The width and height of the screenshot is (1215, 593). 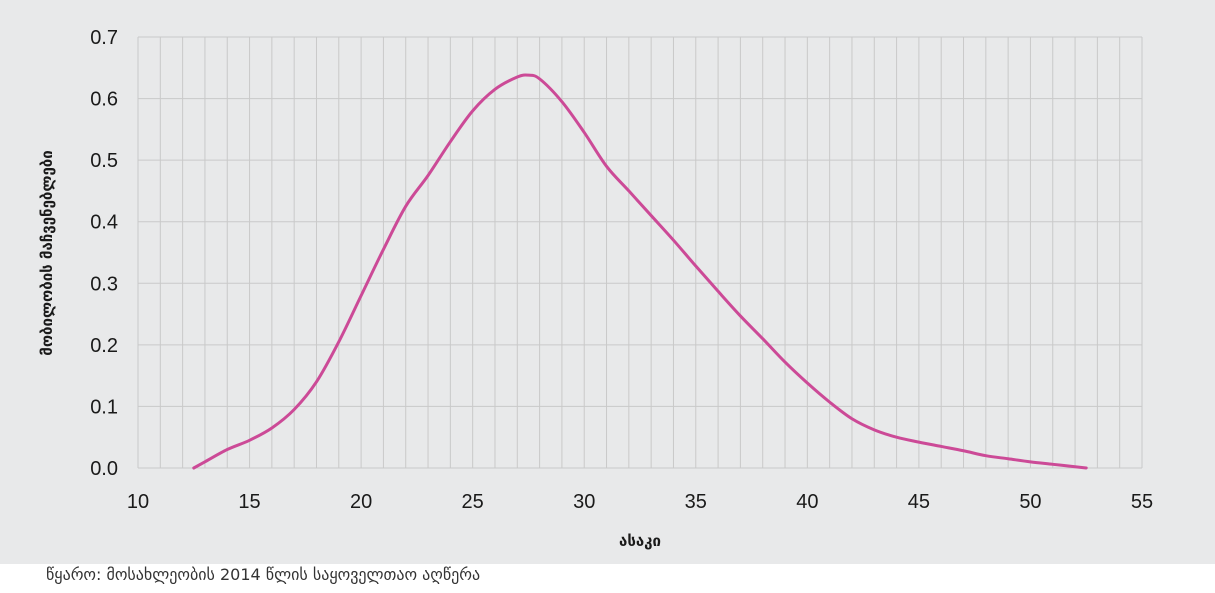 I want to click on x-tick-label: 40, so click(x=807, y=502).